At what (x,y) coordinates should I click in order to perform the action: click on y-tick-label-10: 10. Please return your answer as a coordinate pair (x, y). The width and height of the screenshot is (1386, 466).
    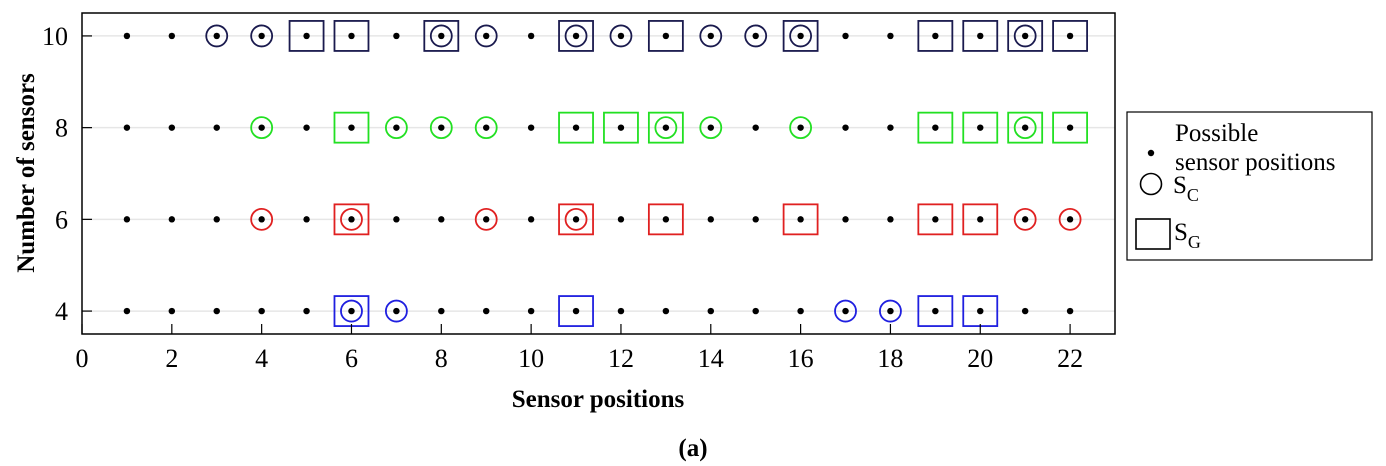
    Looking at the image, I should click on (55, 36).